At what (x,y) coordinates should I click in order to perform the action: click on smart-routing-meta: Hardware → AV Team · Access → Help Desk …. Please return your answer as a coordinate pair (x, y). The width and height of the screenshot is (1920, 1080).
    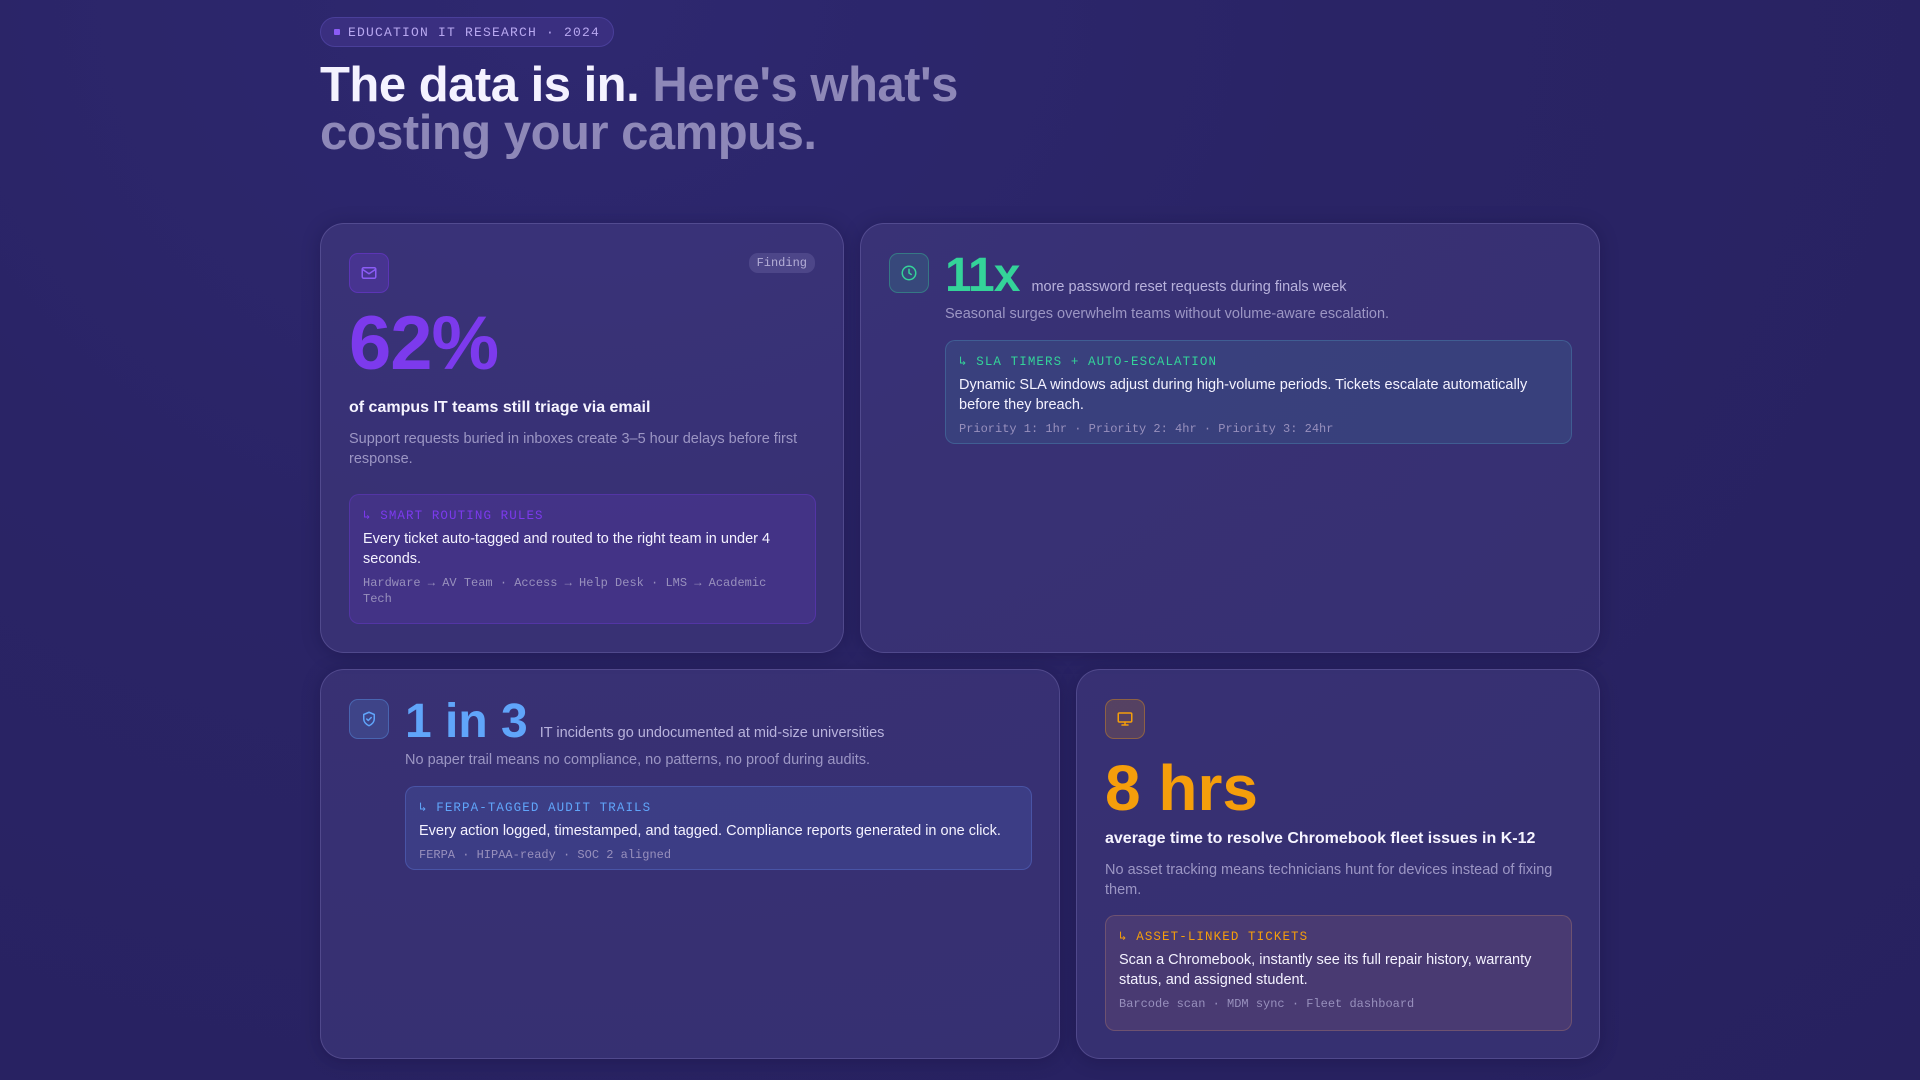
    Looking at the image, I should click on (565, 591).